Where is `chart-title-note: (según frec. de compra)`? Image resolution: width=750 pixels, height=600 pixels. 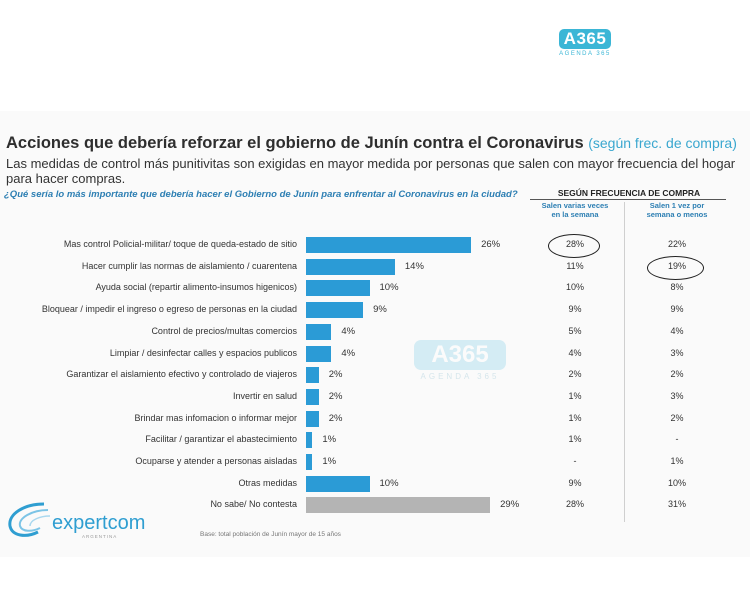 chart-title-note: (según frec. de compra) is located at coordinates (662, 143).